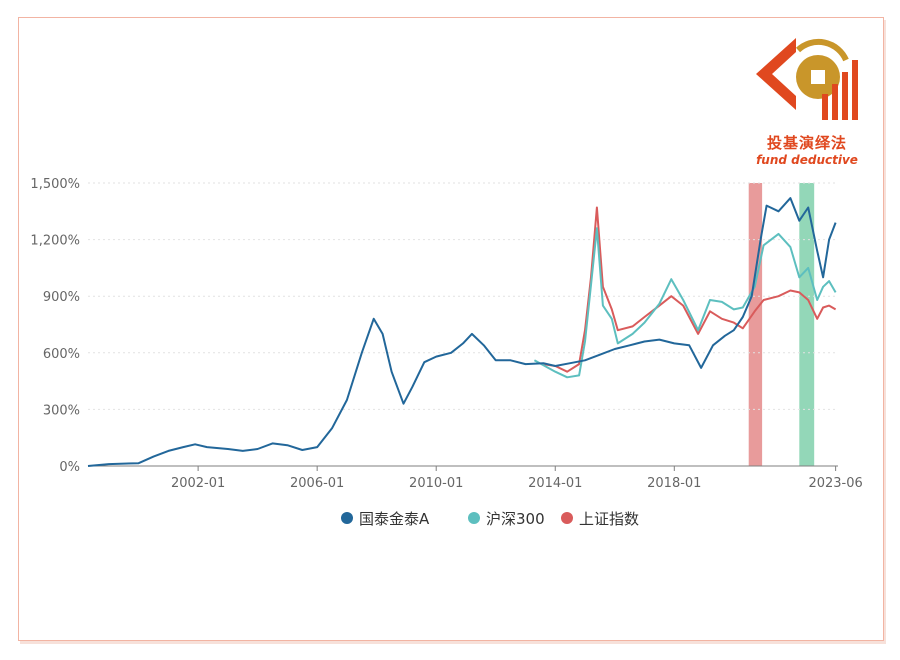 The width and height of the screenshot is (900, 660). Describe the element at coordinates (515, 519) in the screenshot. I see `legend-label: 沪深300` at that location.